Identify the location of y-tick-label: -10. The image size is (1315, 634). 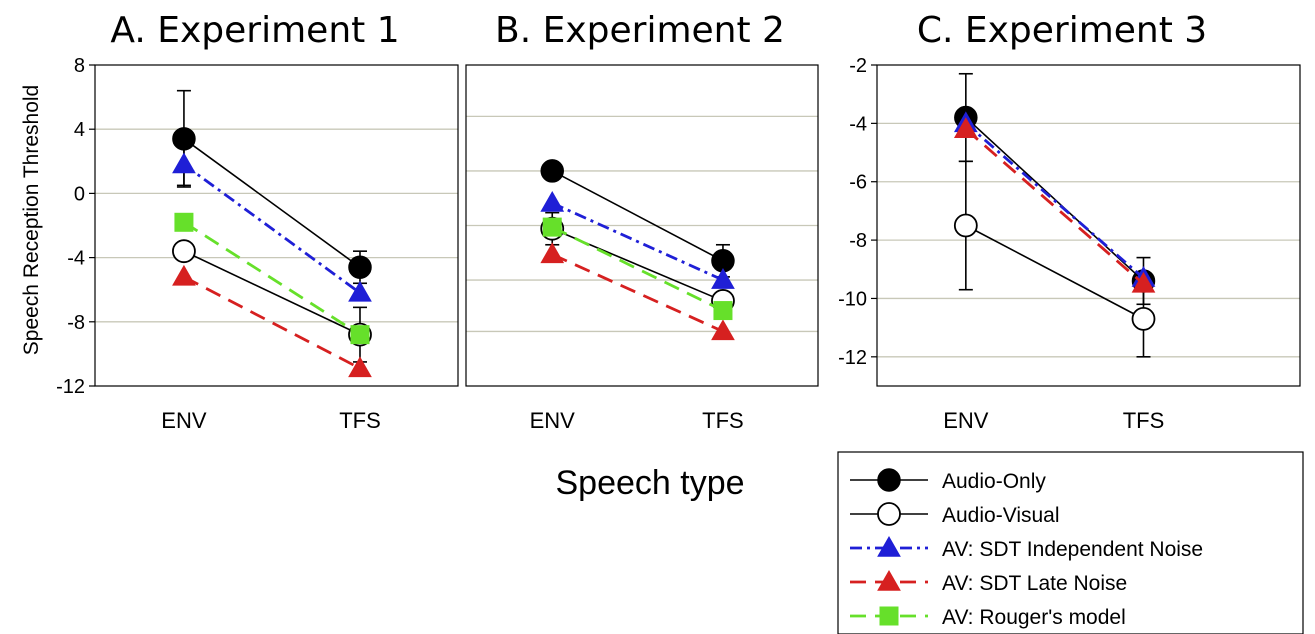
(852, 299).